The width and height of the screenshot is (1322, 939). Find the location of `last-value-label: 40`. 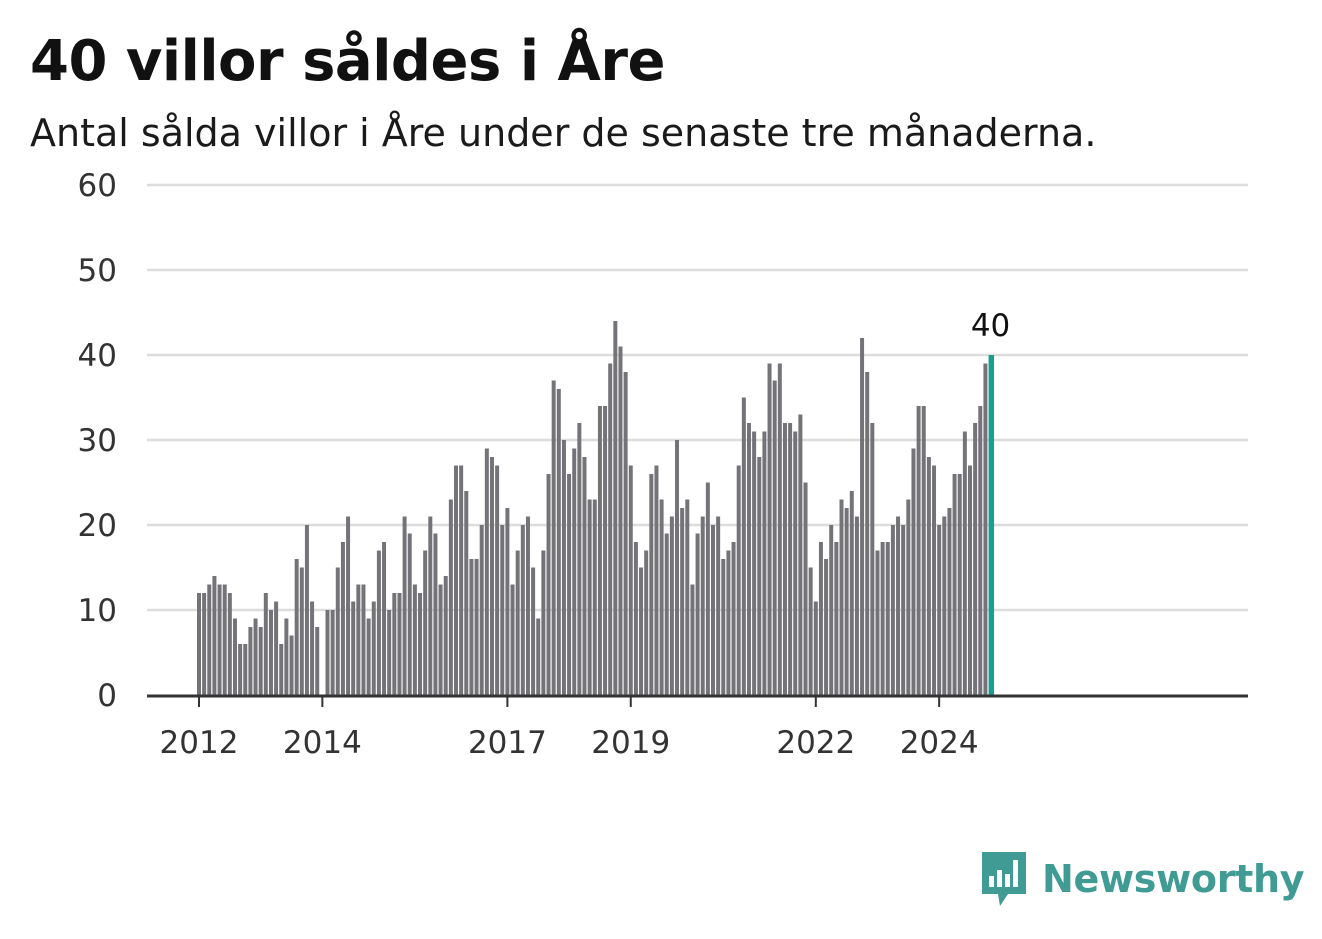

last-value-label: 40 is located at coordinates (990, 326).